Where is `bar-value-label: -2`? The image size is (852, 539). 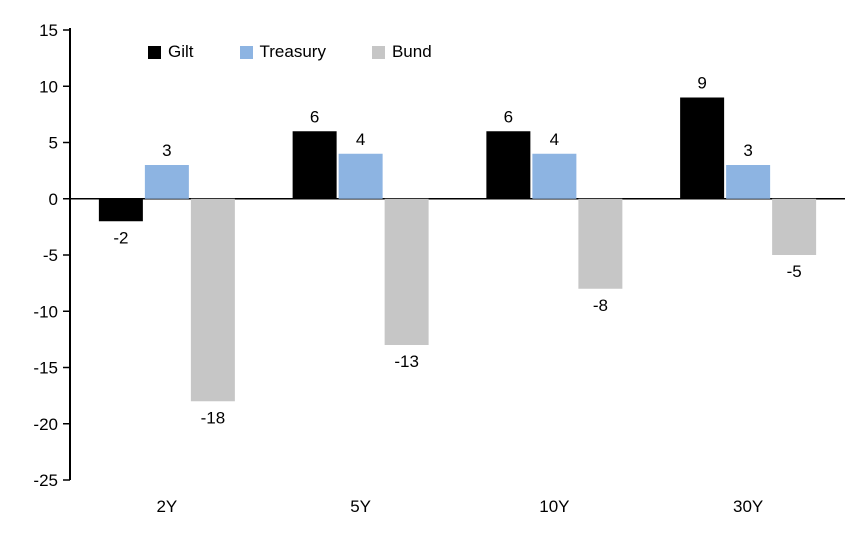 bar-value-label: -2 is located at coordinates (120, 237).